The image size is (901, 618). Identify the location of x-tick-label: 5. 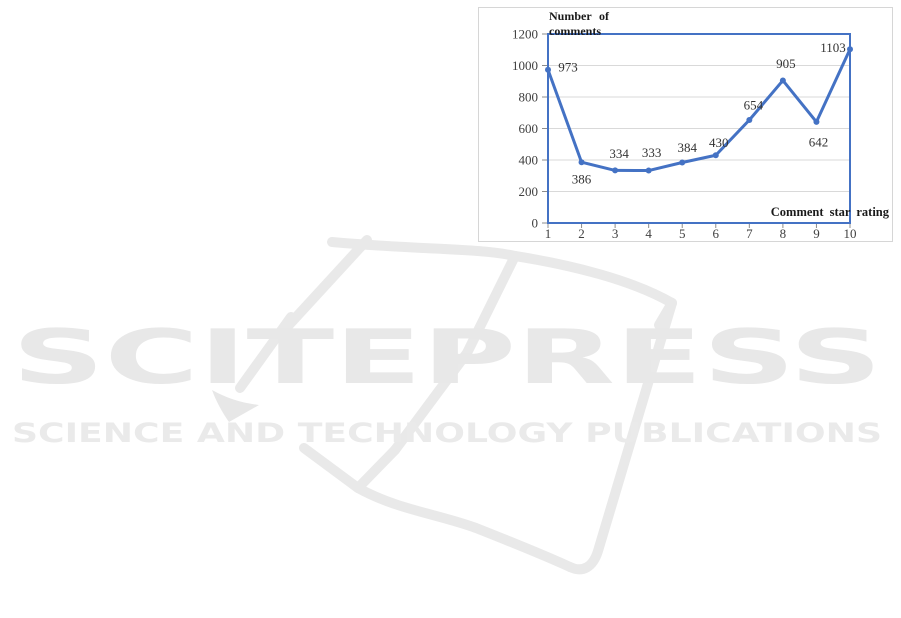
(682, 233).